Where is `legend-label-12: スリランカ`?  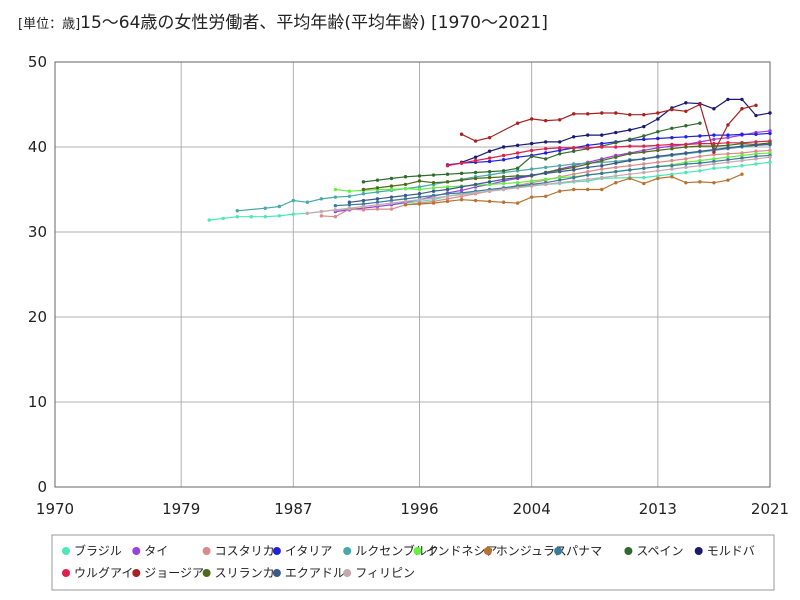 legend-label-12: スリランカ is located at coordinates (245, 573).